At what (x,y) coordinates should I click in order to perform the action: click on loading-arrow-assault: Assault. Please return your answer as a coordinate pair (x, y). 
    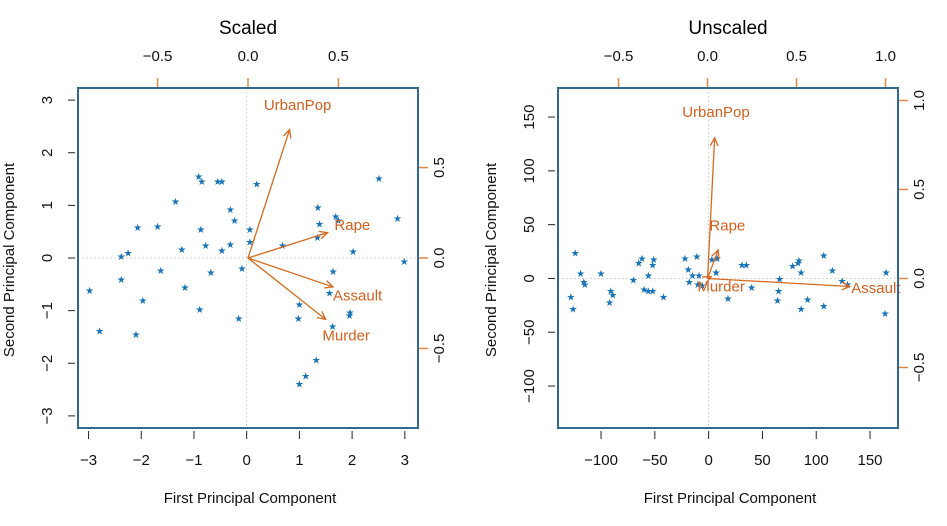
    Looking at the image, I should click on (804, 287).